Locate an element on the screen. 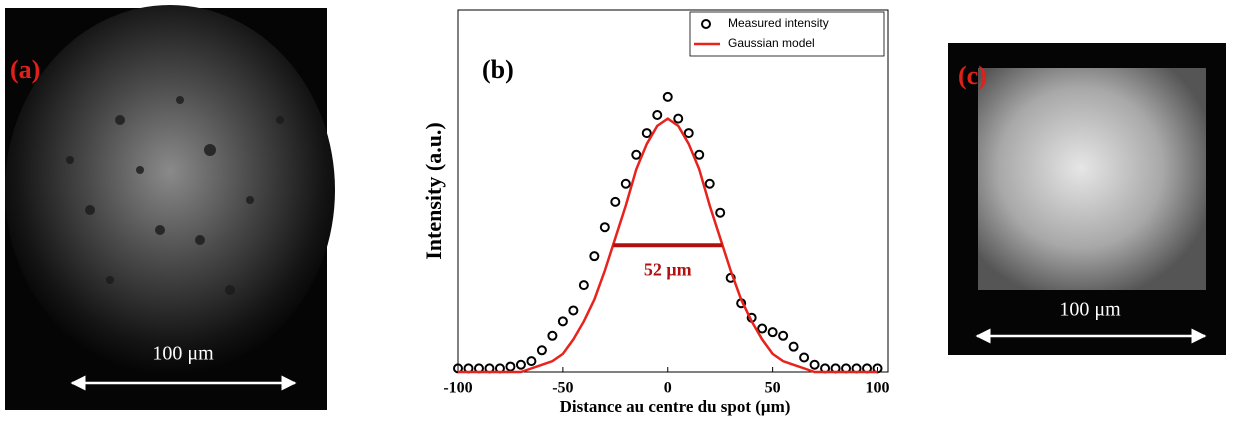 The width and height of the screenshot is (1236, 423). legend-label: Measured intensity is located at coordinates (778, 23).